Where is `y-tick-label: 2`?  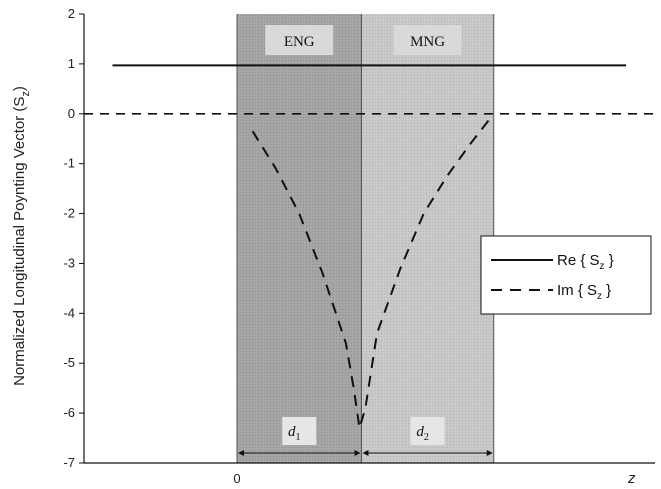
y-tick-label: 2 is located at coordinates (71, 13).